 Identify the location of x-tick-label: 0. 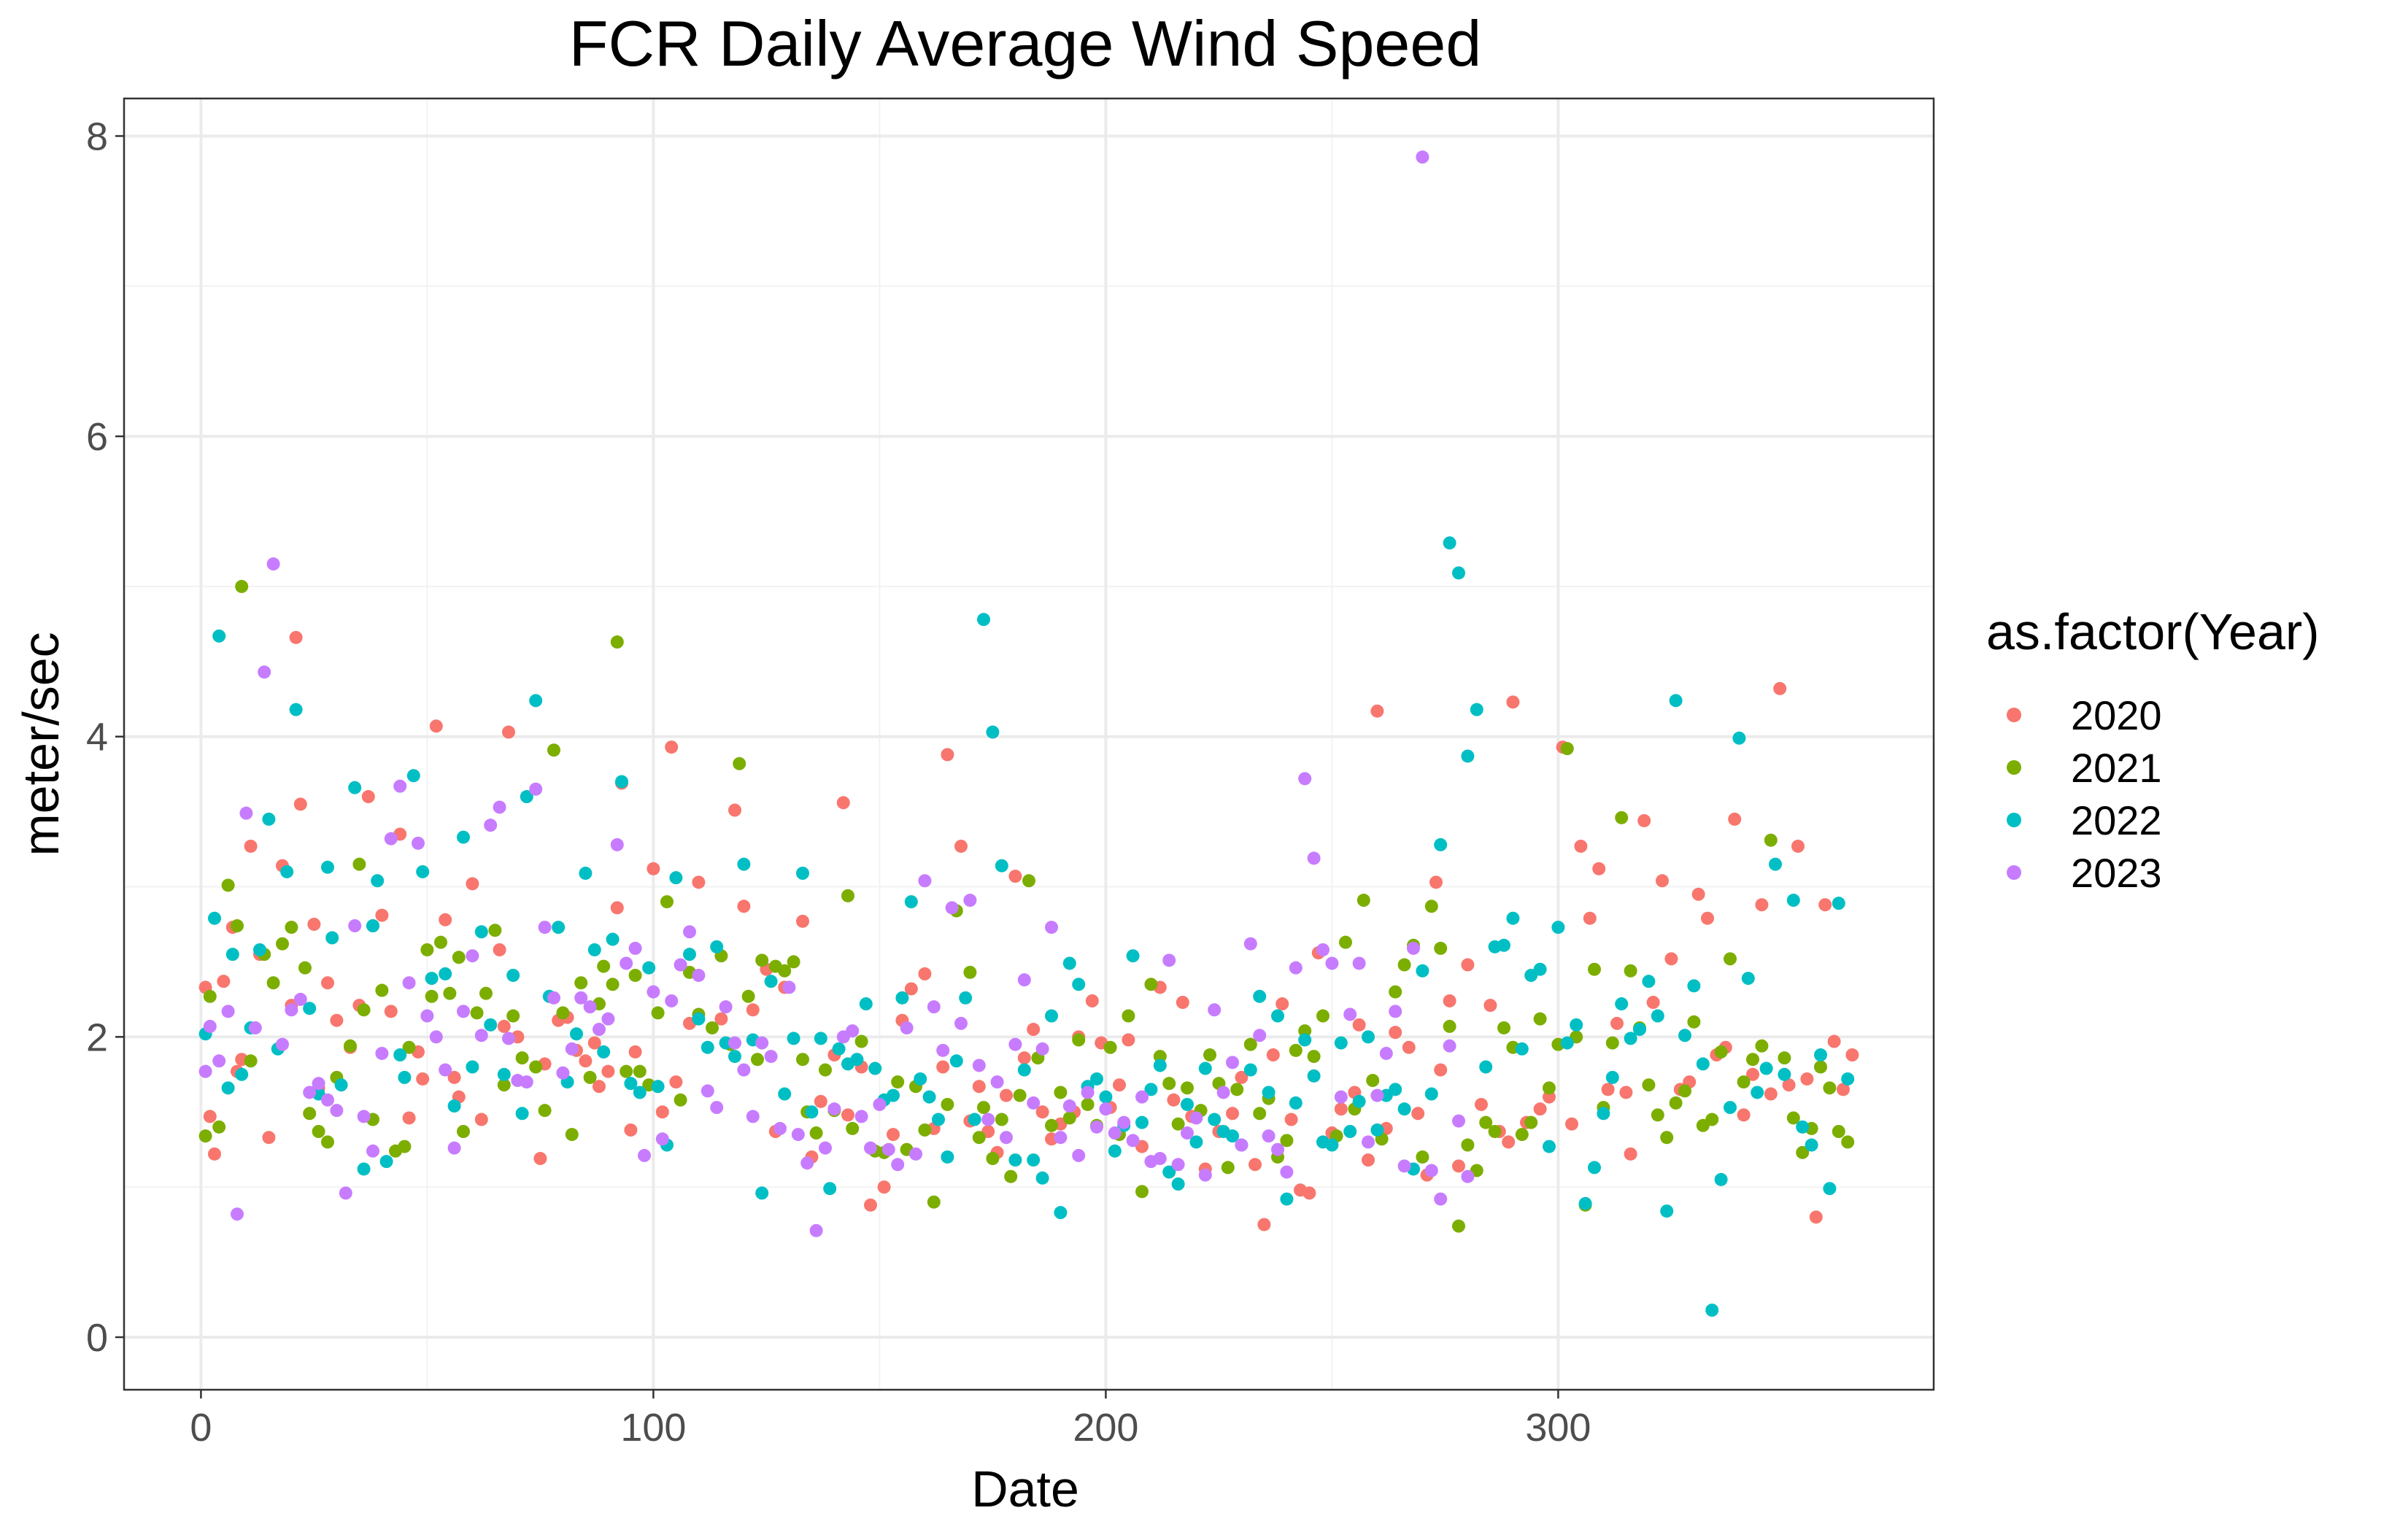
(201, 1428).